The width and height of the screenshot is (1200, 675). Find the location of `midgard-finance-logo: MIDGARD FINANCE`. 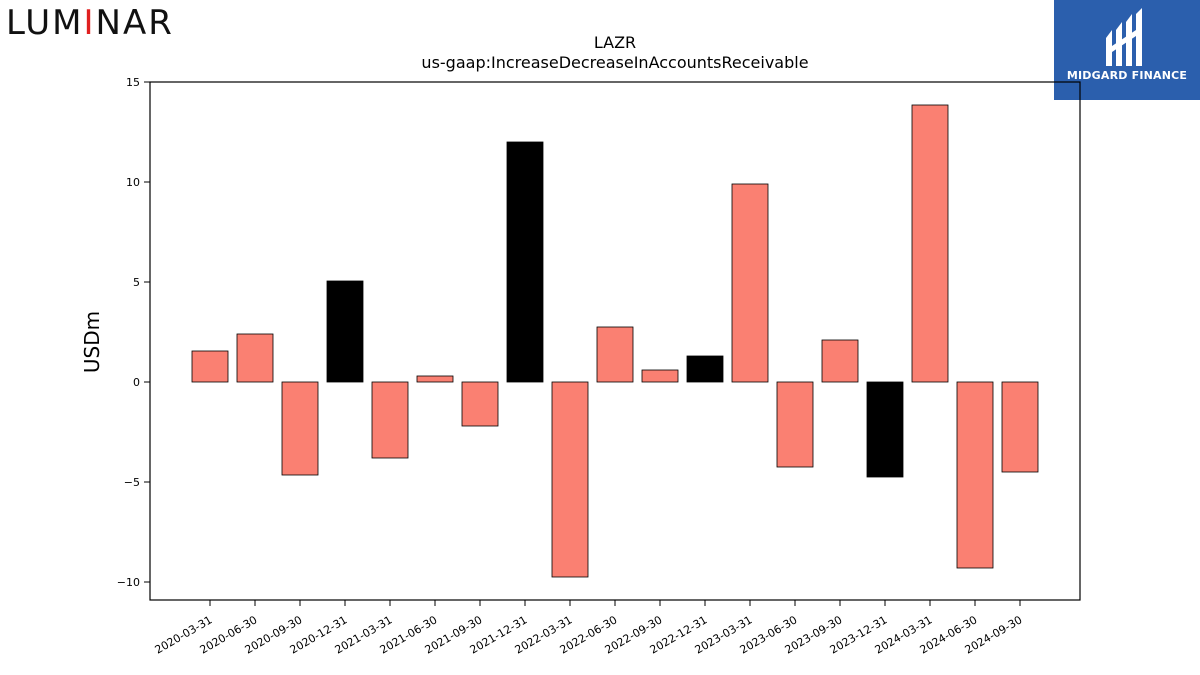

midgard-finance-logo: MIDGARD FINANCE is located at coordinates (1127, 50).